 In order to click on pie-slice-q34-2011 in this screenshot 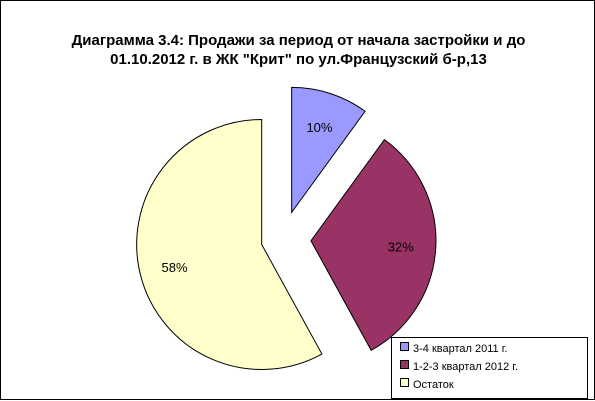, I will do `click(328, 150)`.